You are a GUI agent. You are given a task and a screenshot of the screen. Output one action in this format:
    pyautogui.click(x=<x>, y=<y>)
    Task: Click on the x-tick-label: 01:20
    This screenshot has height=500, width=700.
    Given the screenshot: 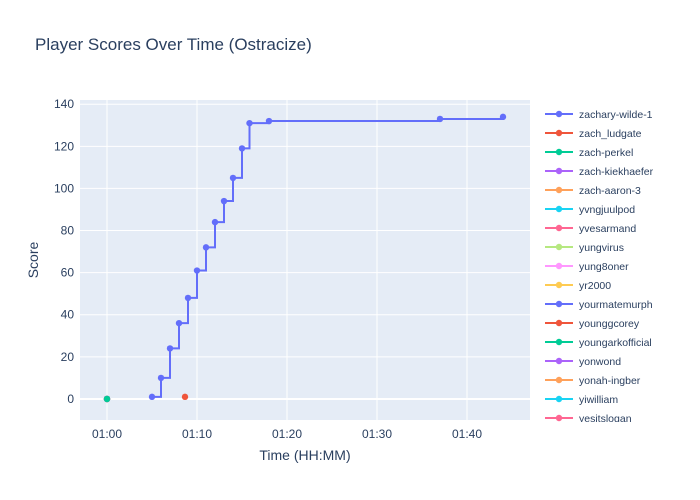 What is the action you would take?
    pyautogui.click(x=287, y=434)
    